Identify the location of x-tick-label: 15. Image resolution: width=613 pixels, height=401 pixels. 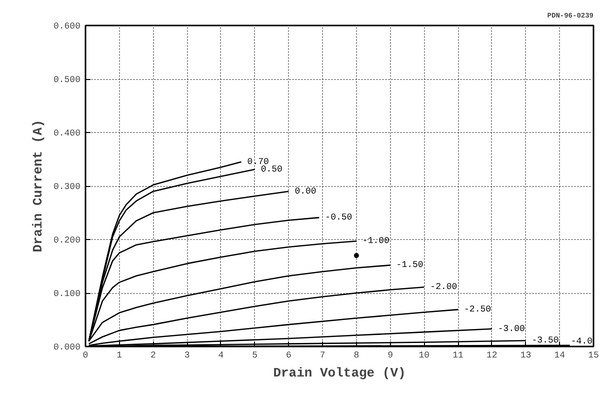
(593, 355).